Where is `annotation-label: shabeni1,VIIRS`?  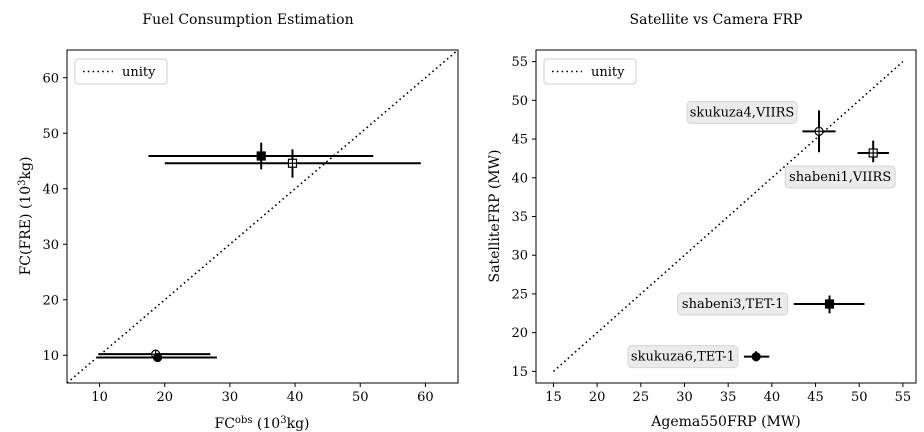 annotation-label: shabeni1,VIIRS is located at coordinates (840, 177).